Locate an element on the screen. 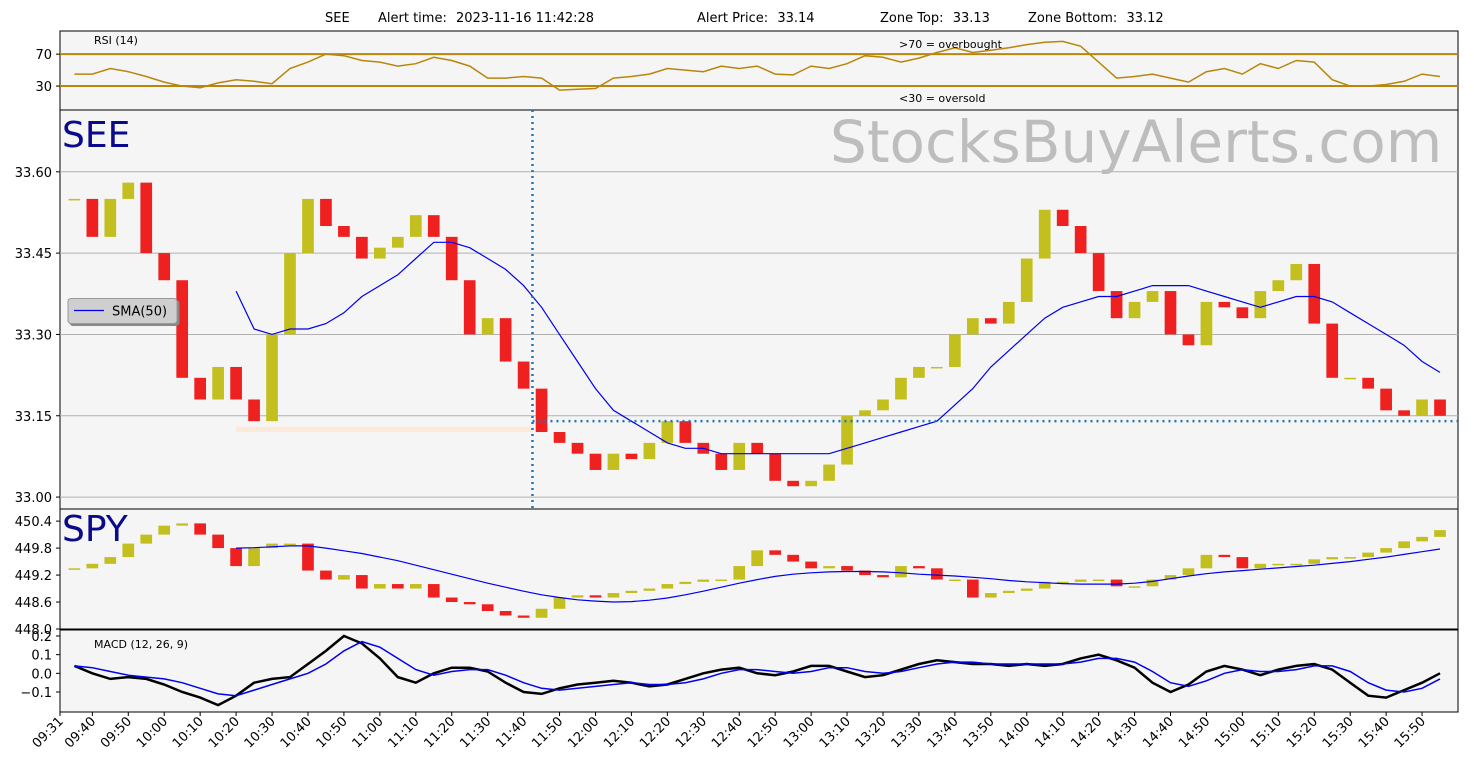 Image resolution: width=1474 pixels, height=768 pixels. line-signal is located at coordinates (757, 668).